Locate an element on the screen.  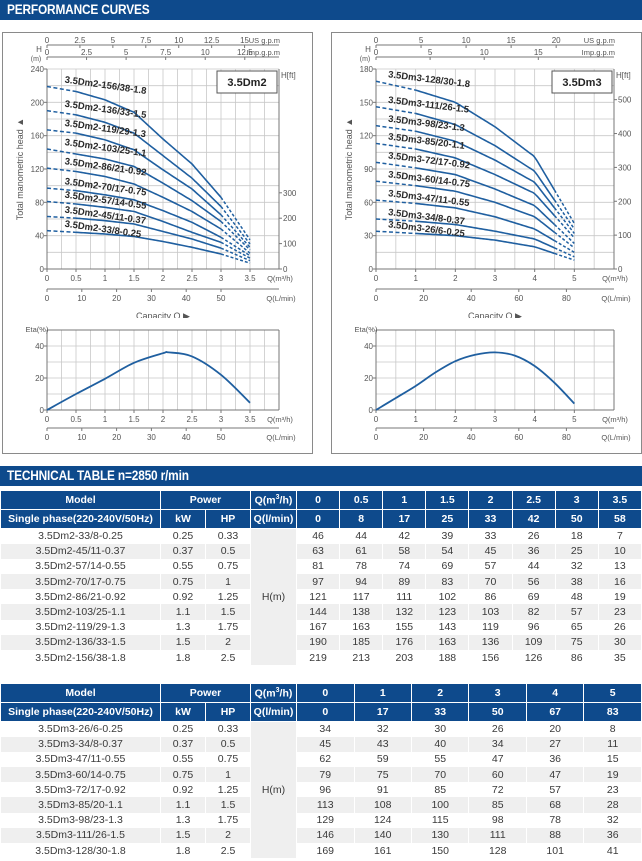
head-value-cell: 156 is located at coordinates (490, 658).